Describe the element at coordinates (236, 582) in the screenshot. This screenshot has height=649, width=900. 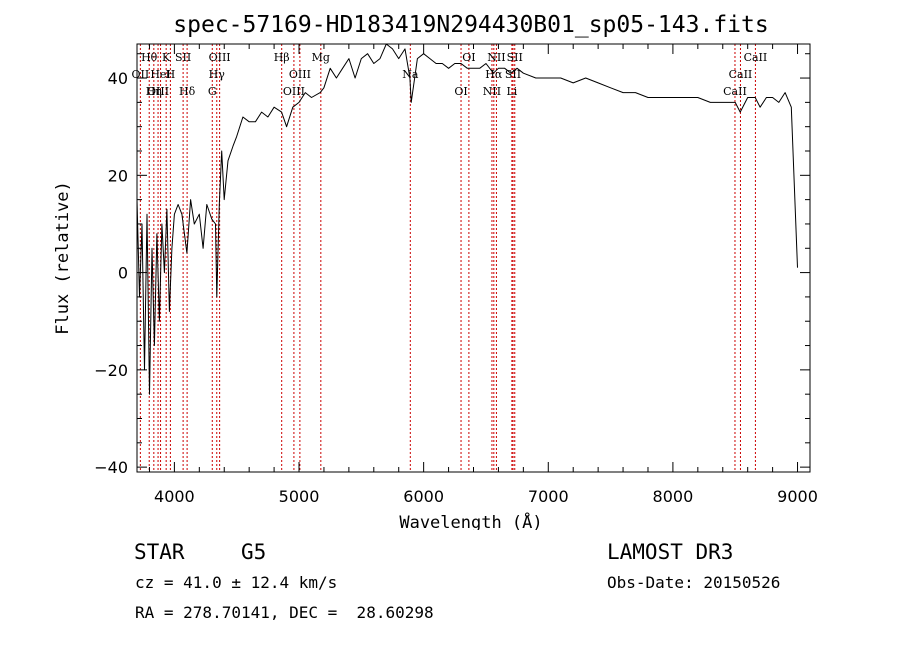
I see `redshift-velocity: cz = 41.0 ± 12.4 km/s` at that location.